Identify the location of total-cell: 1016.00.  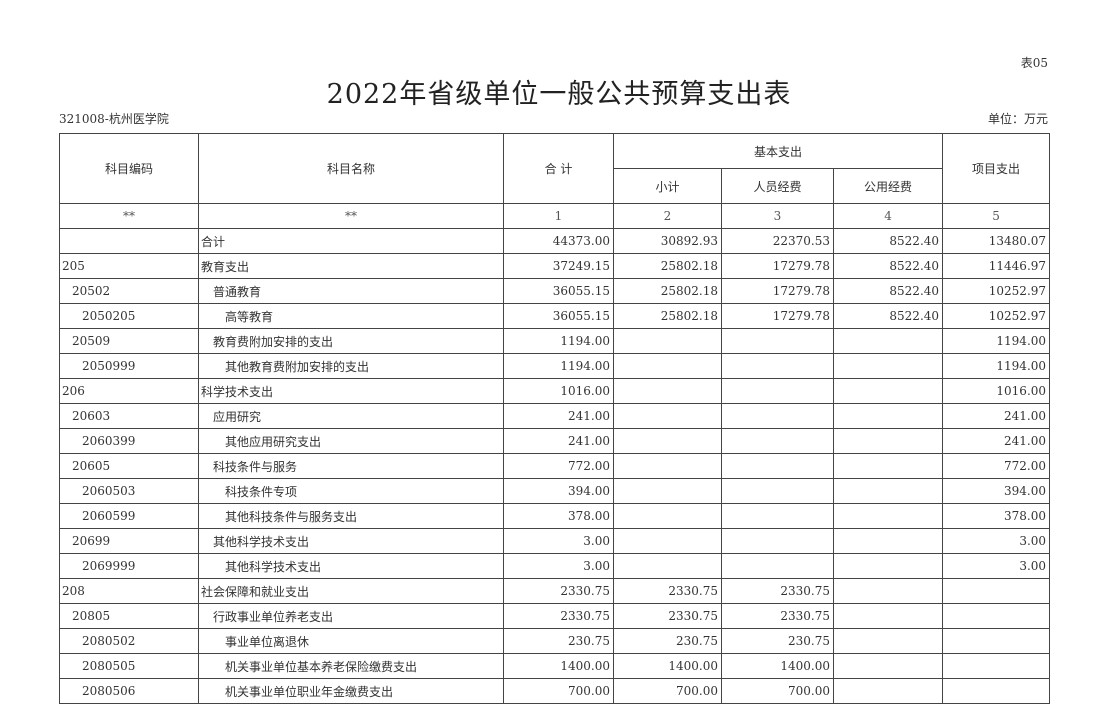
(558, 391).